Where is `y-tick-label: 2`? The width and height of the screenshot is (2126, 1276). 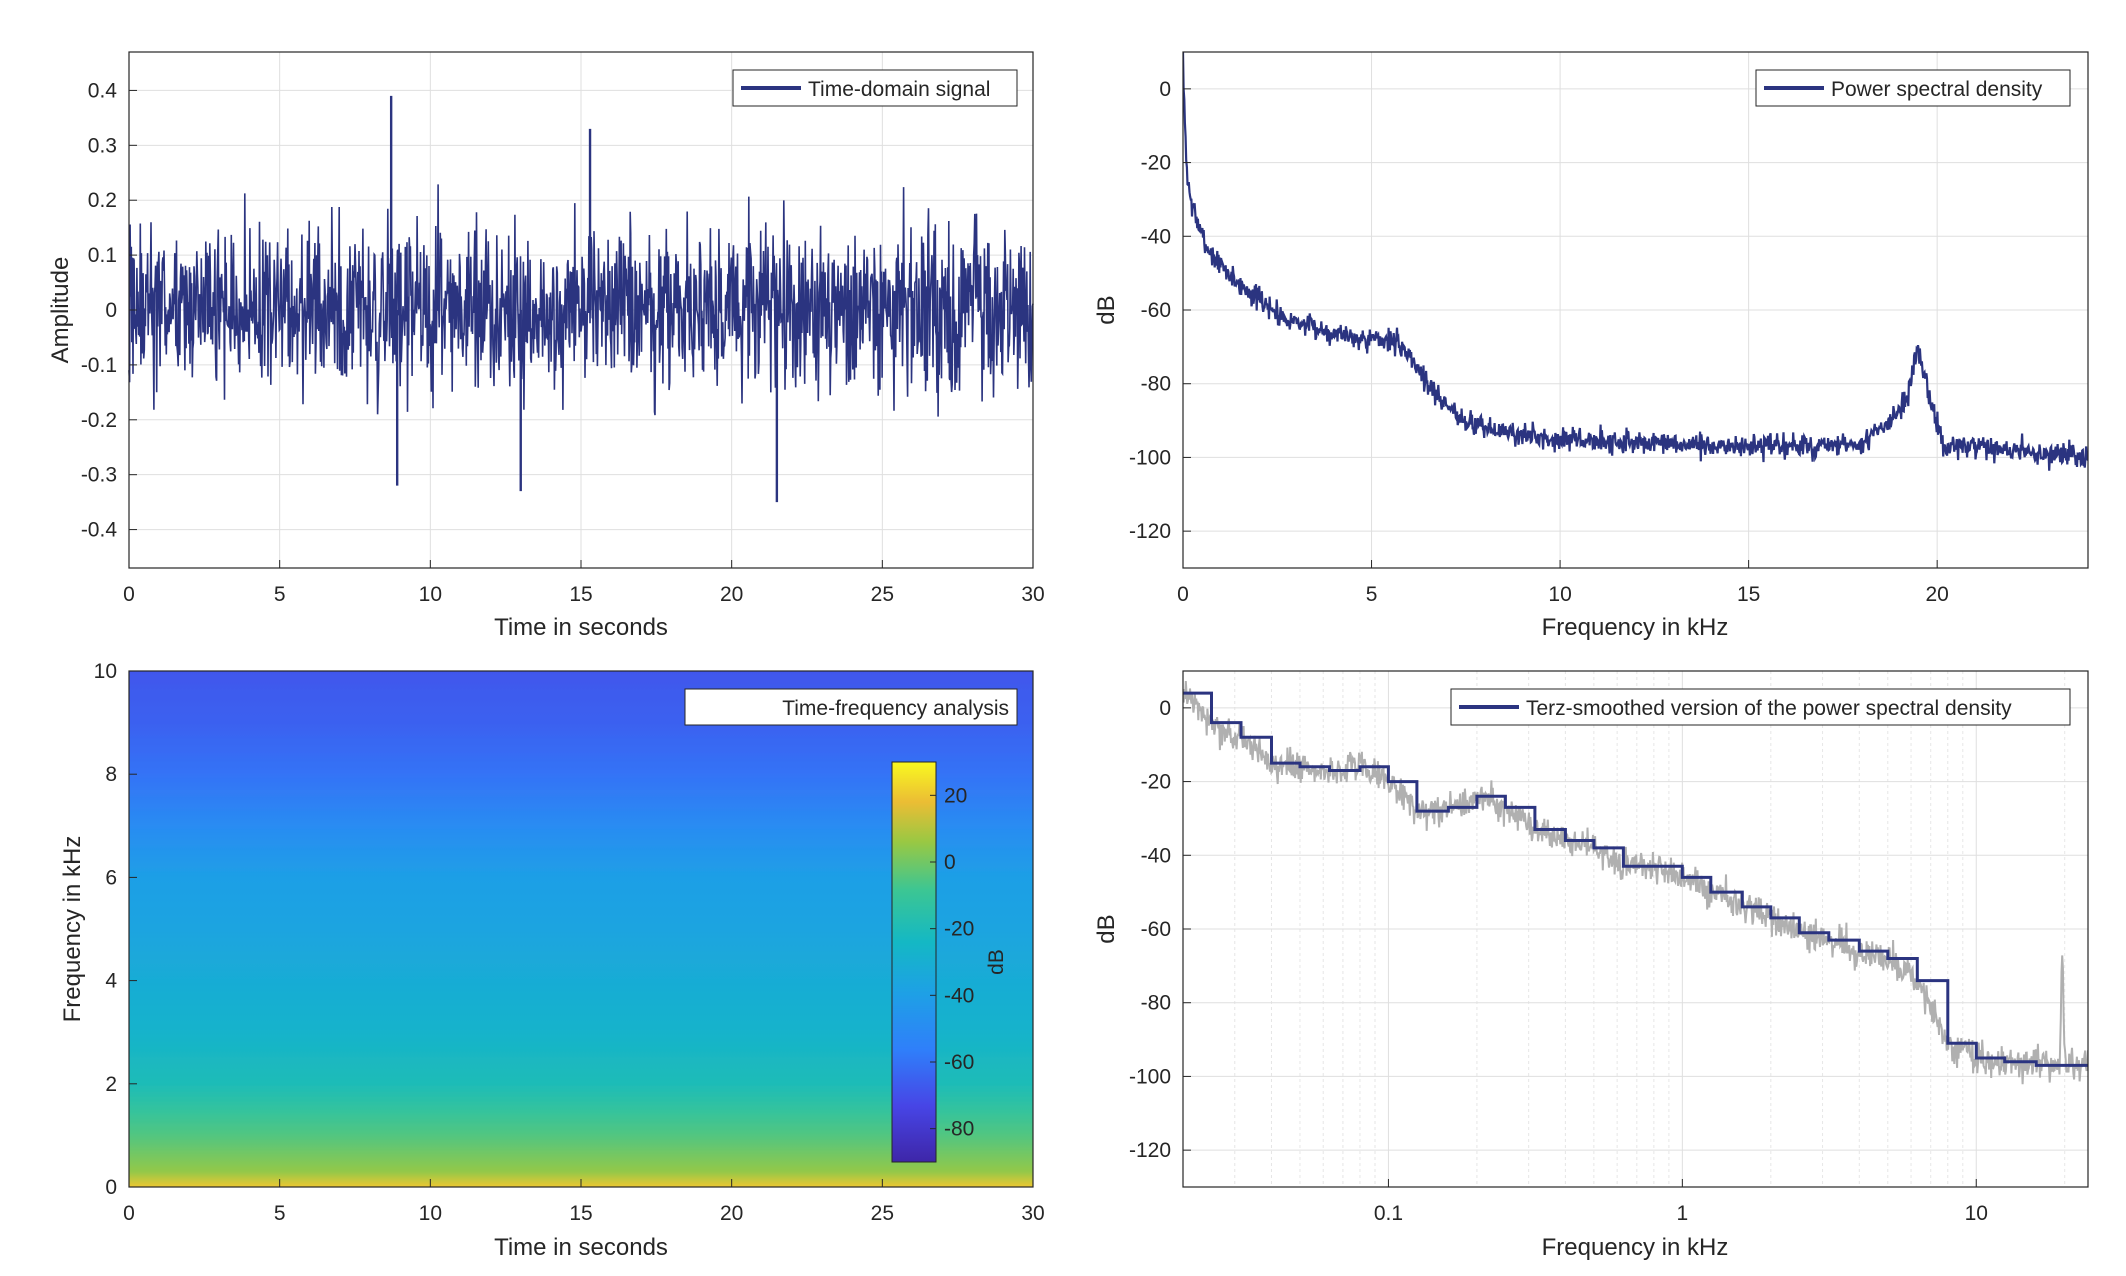 y-tick-label: 2 is located at coordinates (111, 1084).